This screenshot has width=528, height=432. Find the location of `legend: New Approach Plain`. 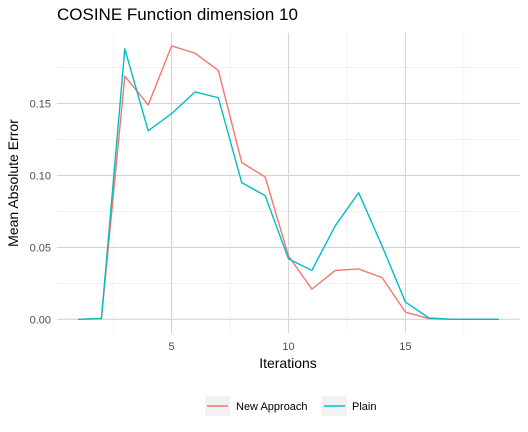

legend: New Approach Plain is located at coordinates (290, 406).